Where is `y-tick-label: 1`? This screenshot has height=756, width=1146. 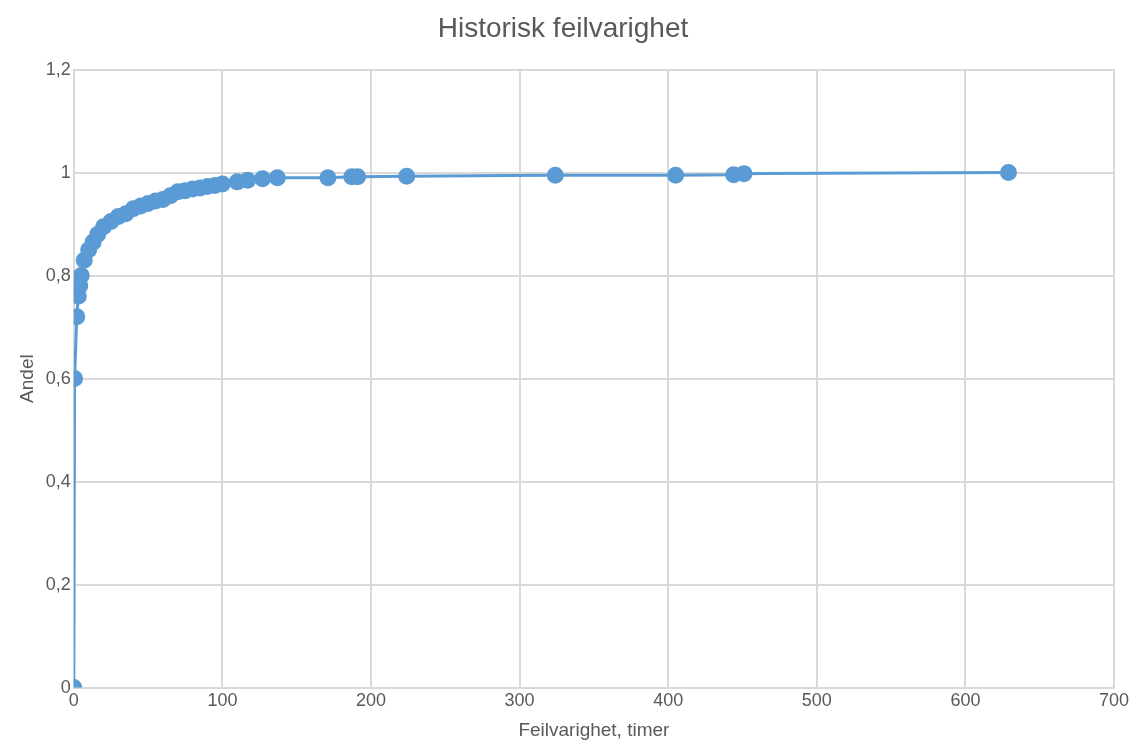
y-tick-label: 1 is located at coordinates (65, 171).